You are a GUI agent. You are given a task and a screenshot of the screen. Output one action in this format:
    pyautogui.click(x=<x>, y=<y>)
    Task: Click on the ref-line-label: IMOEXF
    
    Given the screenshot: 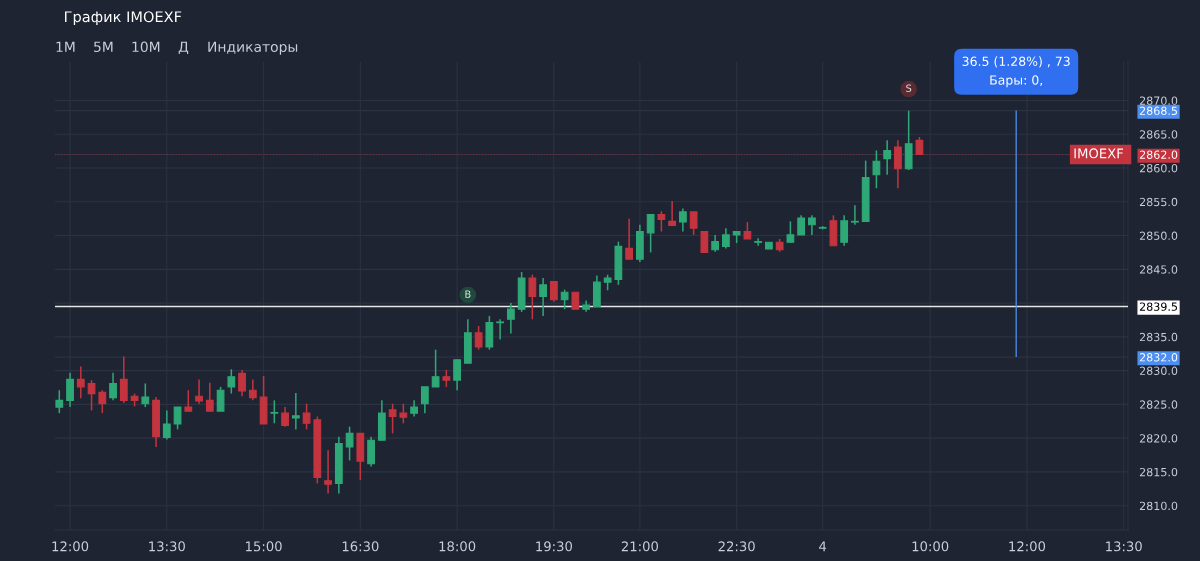 What is the action you would take?
    pyautogui.click(x=1099, y=153)
    